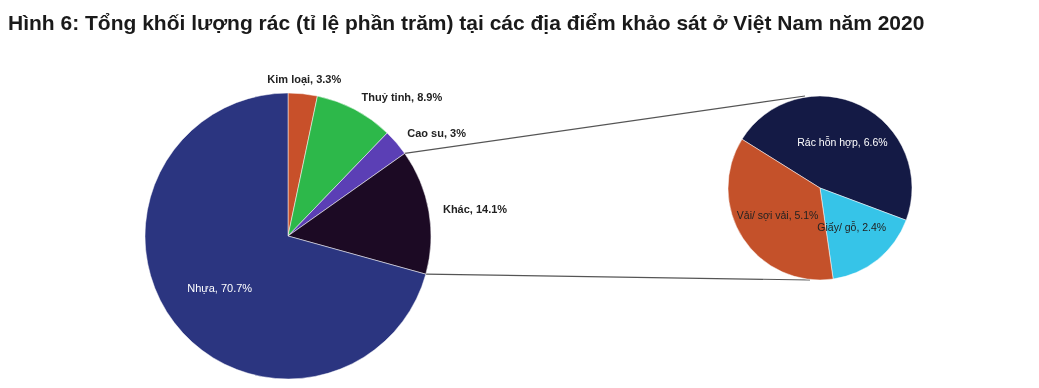  I want to click on slice-label: Cao su, 3%, so click(437, 133).